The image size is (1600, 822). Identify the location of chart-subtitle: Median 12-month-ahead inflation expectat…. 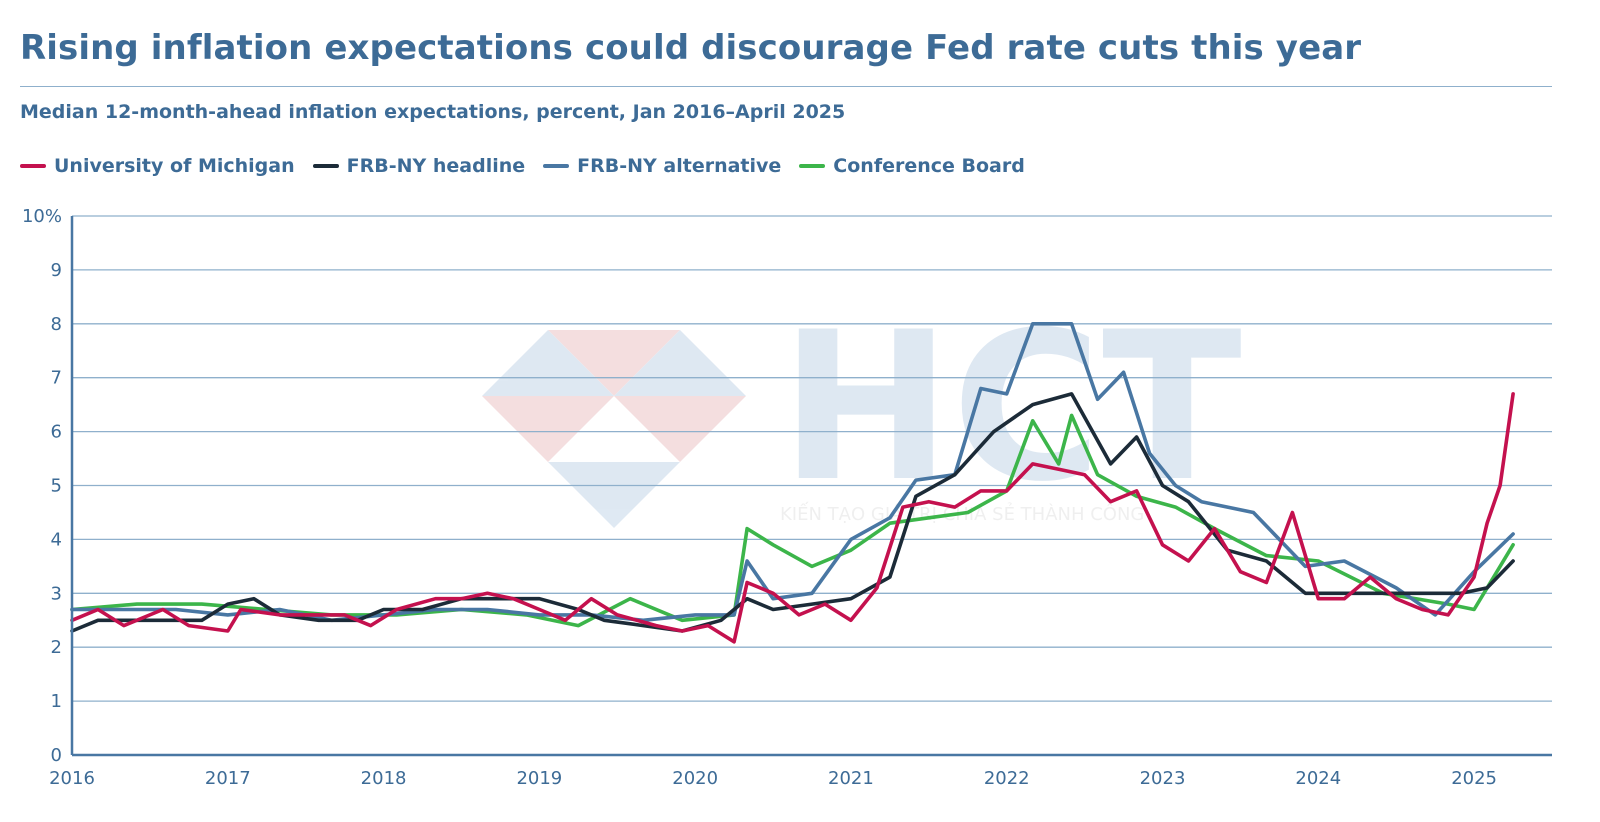
(433, 112).